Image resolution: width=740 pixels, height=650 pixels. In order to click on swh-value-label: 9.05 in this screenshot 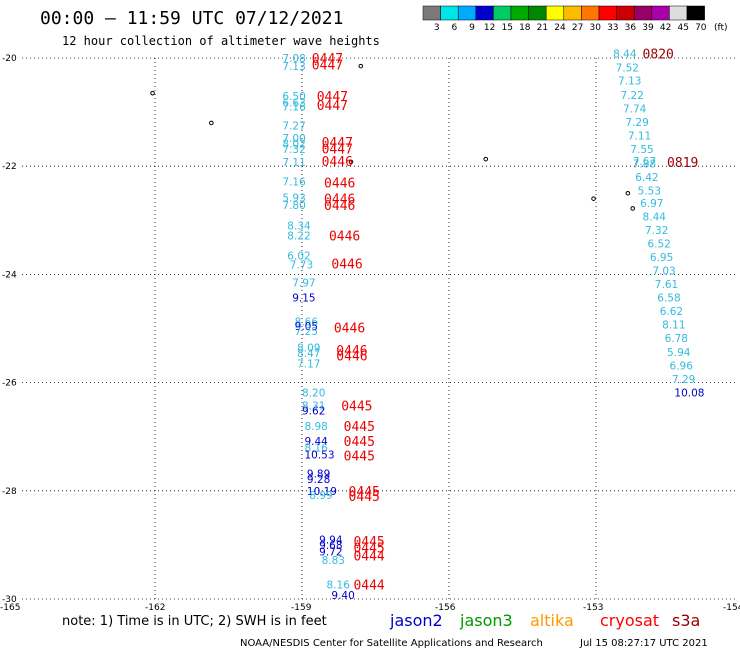, I will do `click(306, 327)`.